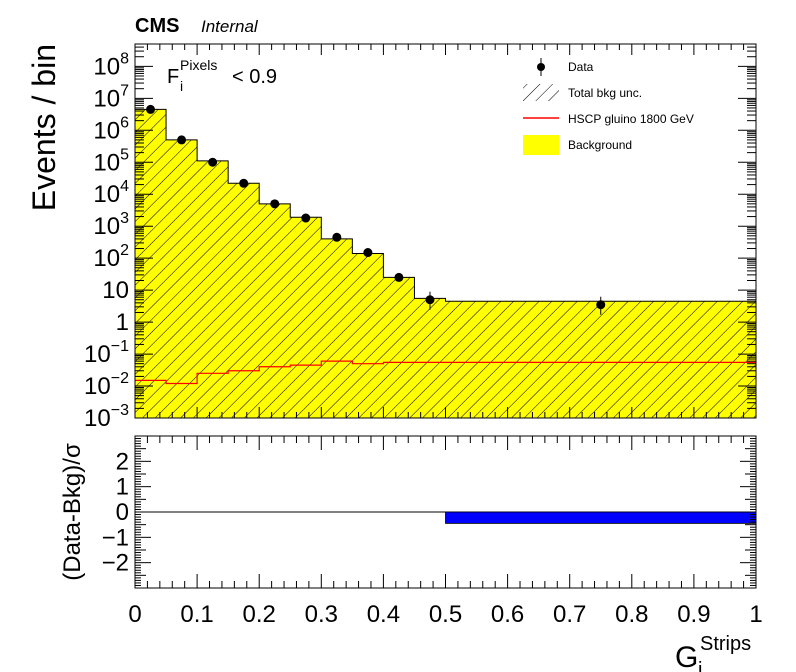 The width and height of the screenshot is (796, 672). Describe the element at coordinates (72, 512) in the screenshot. I see `ratio-y-axis-label: (Data-Bkg)/σ` at that location.